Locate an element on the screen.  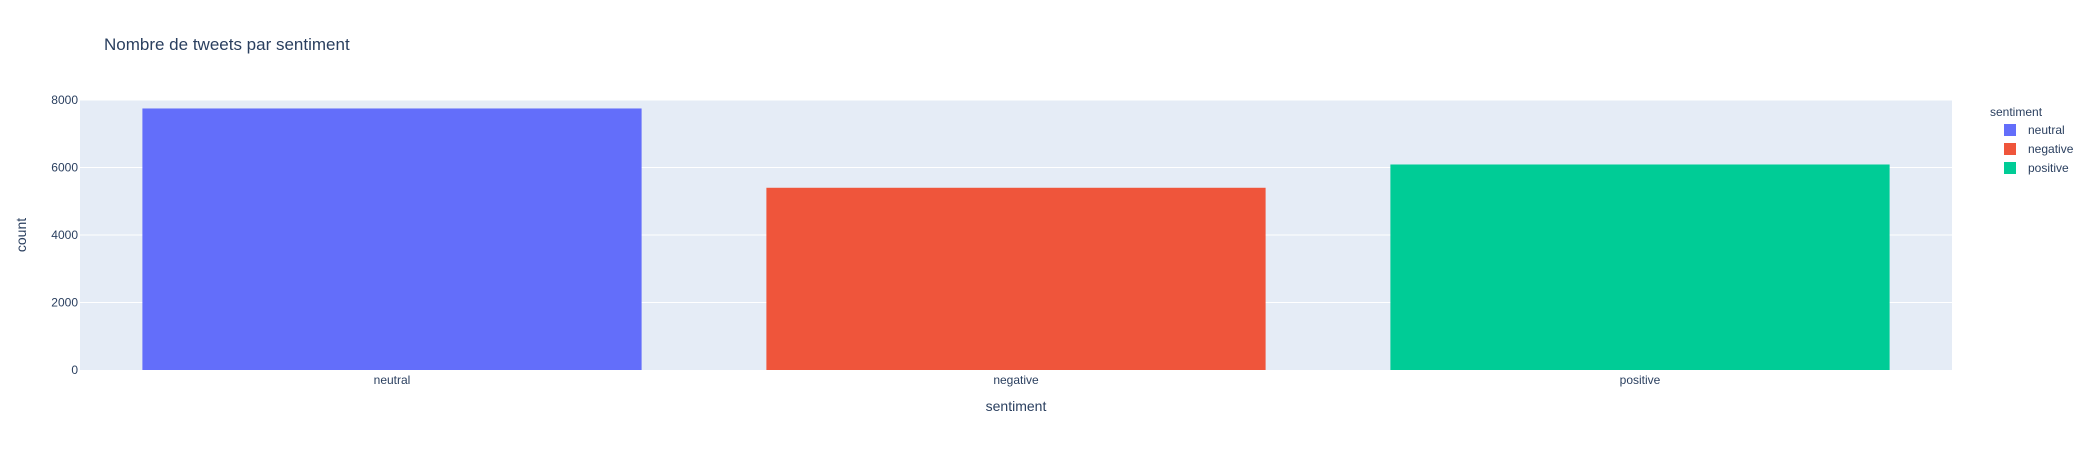
y-tick-label: 4000 is located at coordinates (64, 235).